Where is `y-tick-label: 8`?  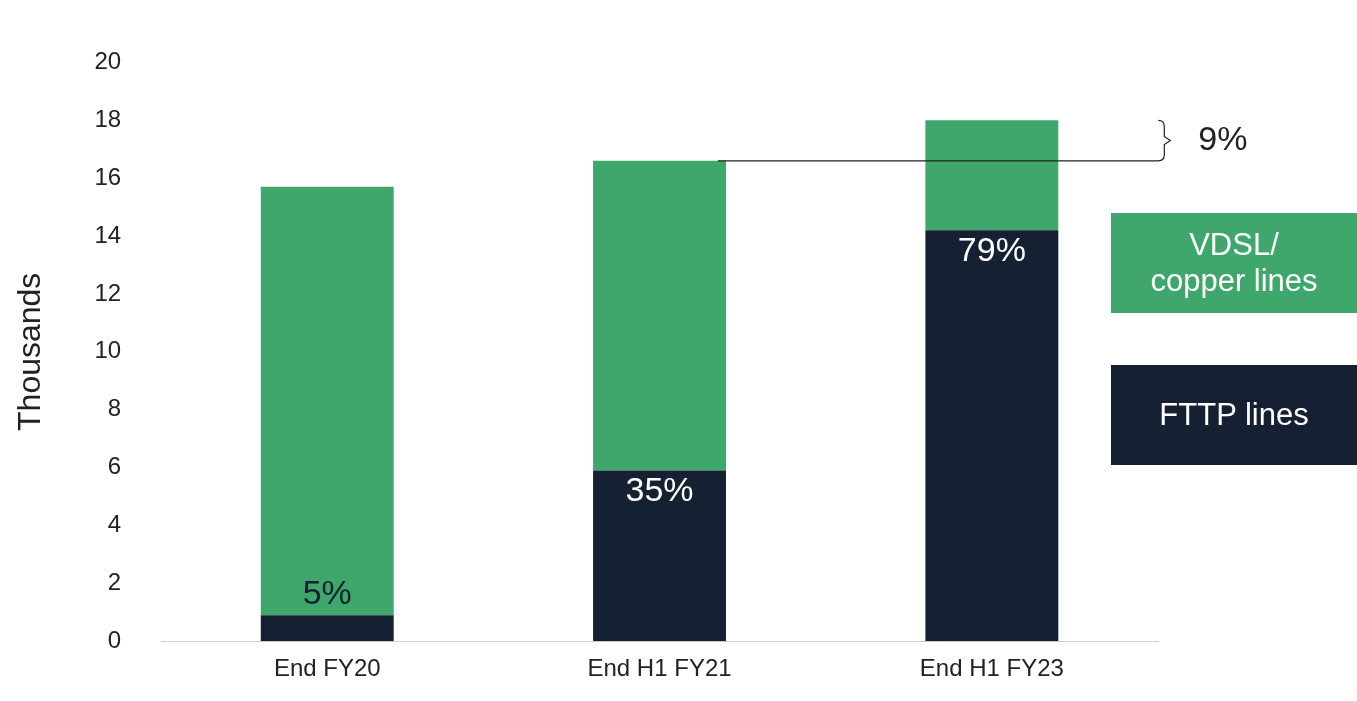 y-tick-label: 8 is located at coordinates (114, 408).